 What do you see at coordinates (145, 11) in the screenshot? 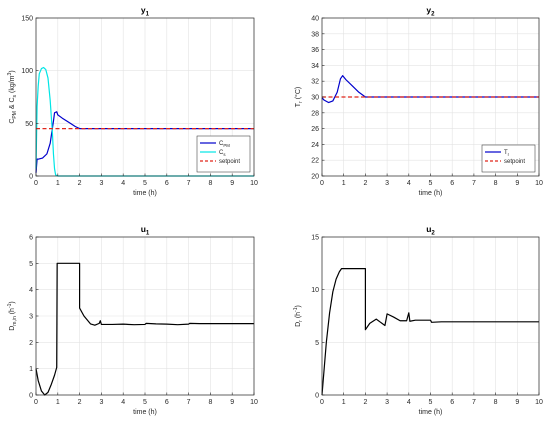
I see `subplot-title: y1​` at bounding box center [145, 11].